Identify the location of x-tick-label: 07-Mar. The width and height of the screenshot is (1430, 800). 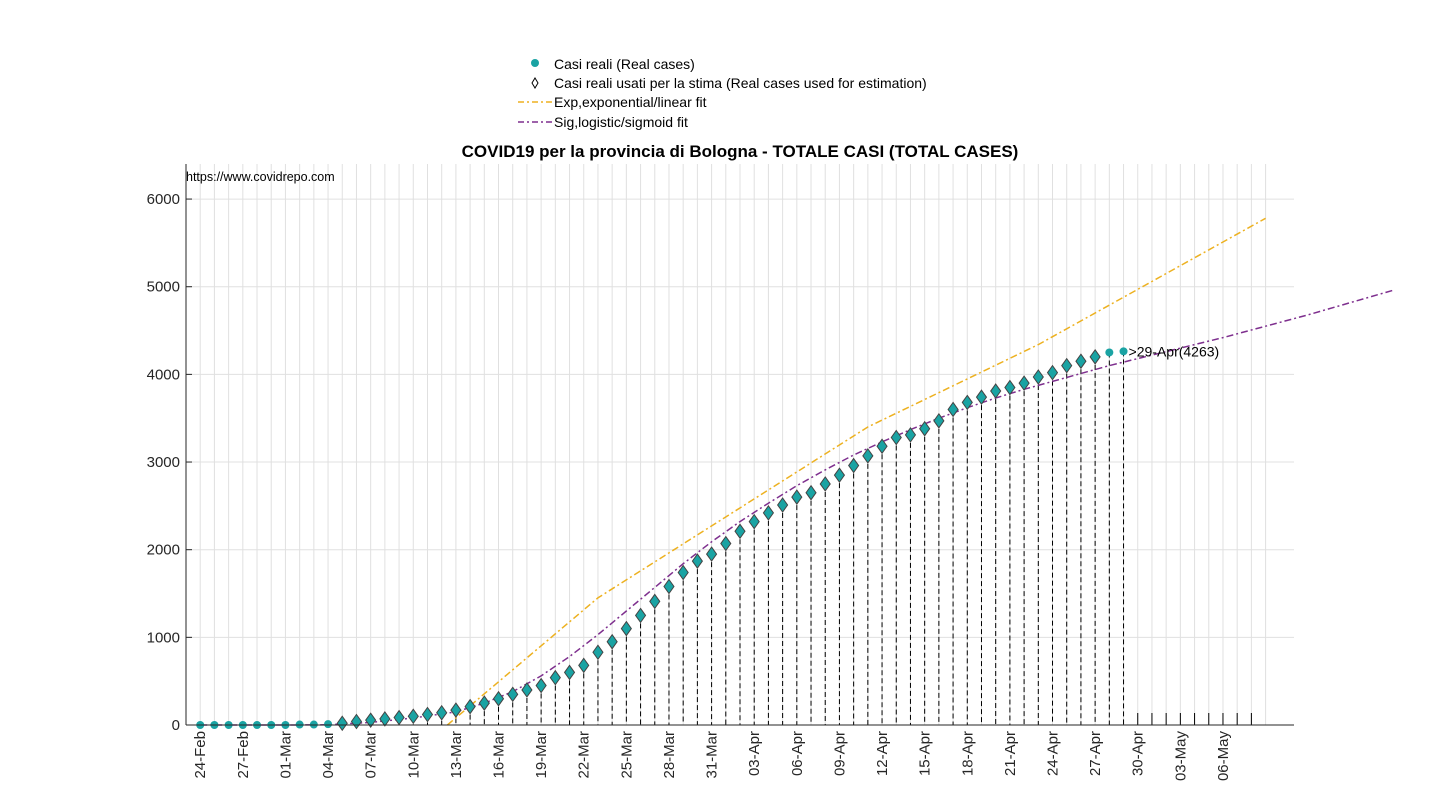
(371, 755).